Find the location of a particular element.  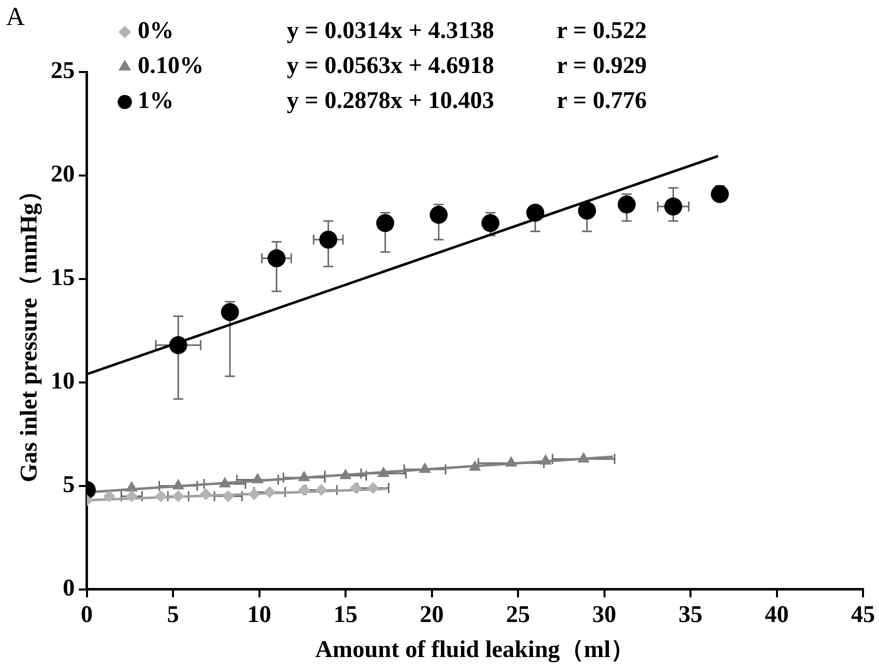

annotation: y = 0.0563x + 4.6918 is located at coordinates (390, 66).